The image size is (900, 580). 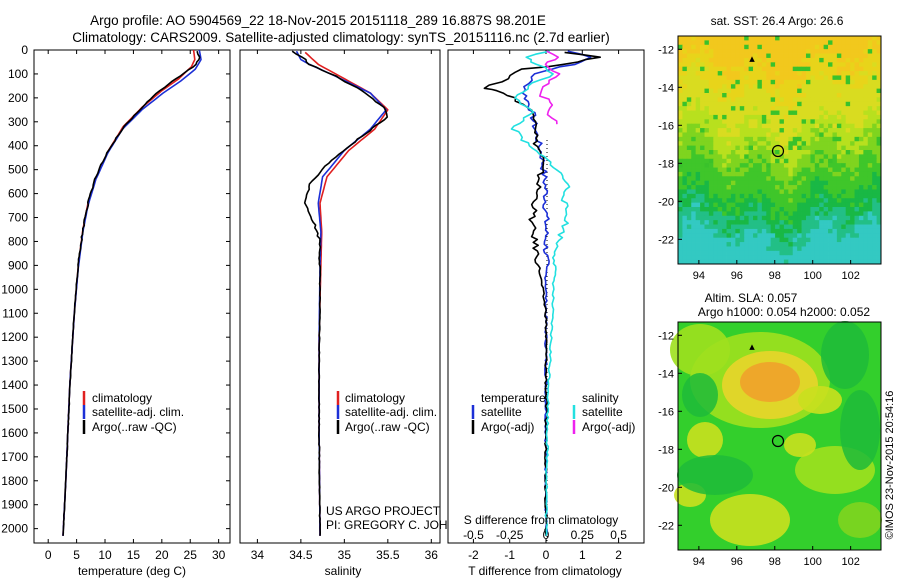 I want to click on longitude-tick-label: 102, so click(x=850, y=276).